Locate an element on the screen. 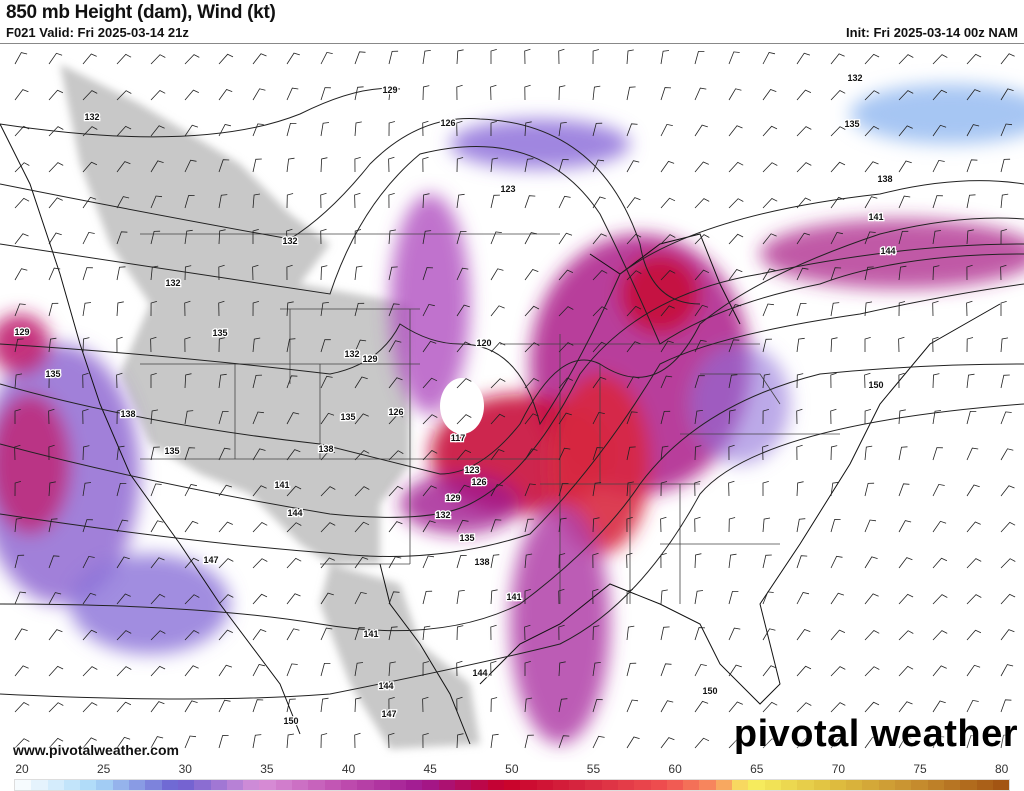 The image size is (1024, 791). contour-label: 144 is located at coordinates (887, 251).